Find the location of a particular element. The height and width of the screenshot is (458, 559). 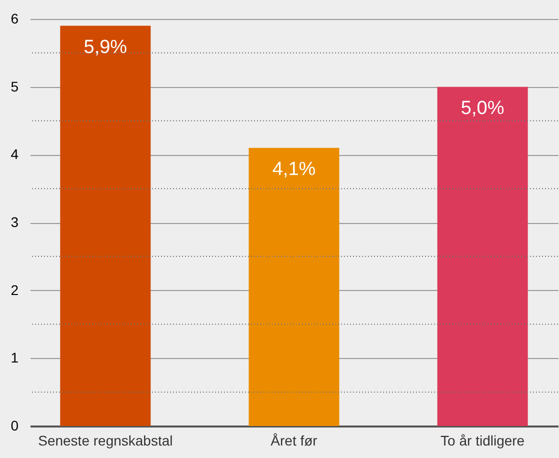

x-tick-label: Seneste regnskabstal is located at coordinates (105, 440).